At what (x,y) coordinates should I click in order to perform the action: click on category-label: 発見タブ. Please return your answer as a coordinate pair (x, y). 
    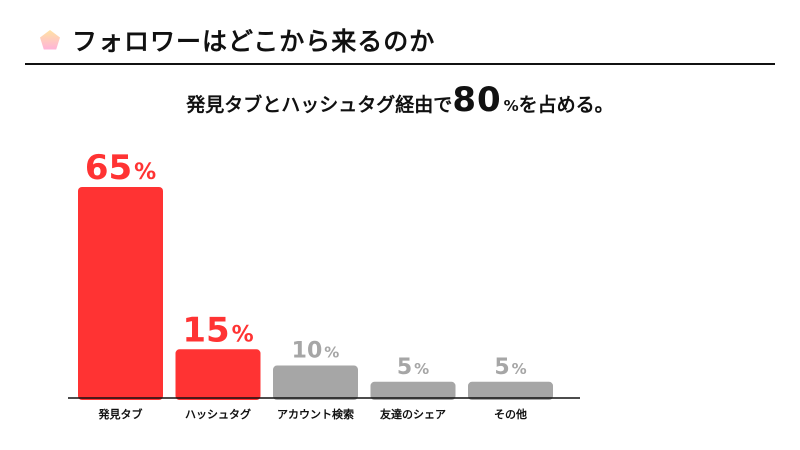
    Looking at the image, I should click on (120, 414).